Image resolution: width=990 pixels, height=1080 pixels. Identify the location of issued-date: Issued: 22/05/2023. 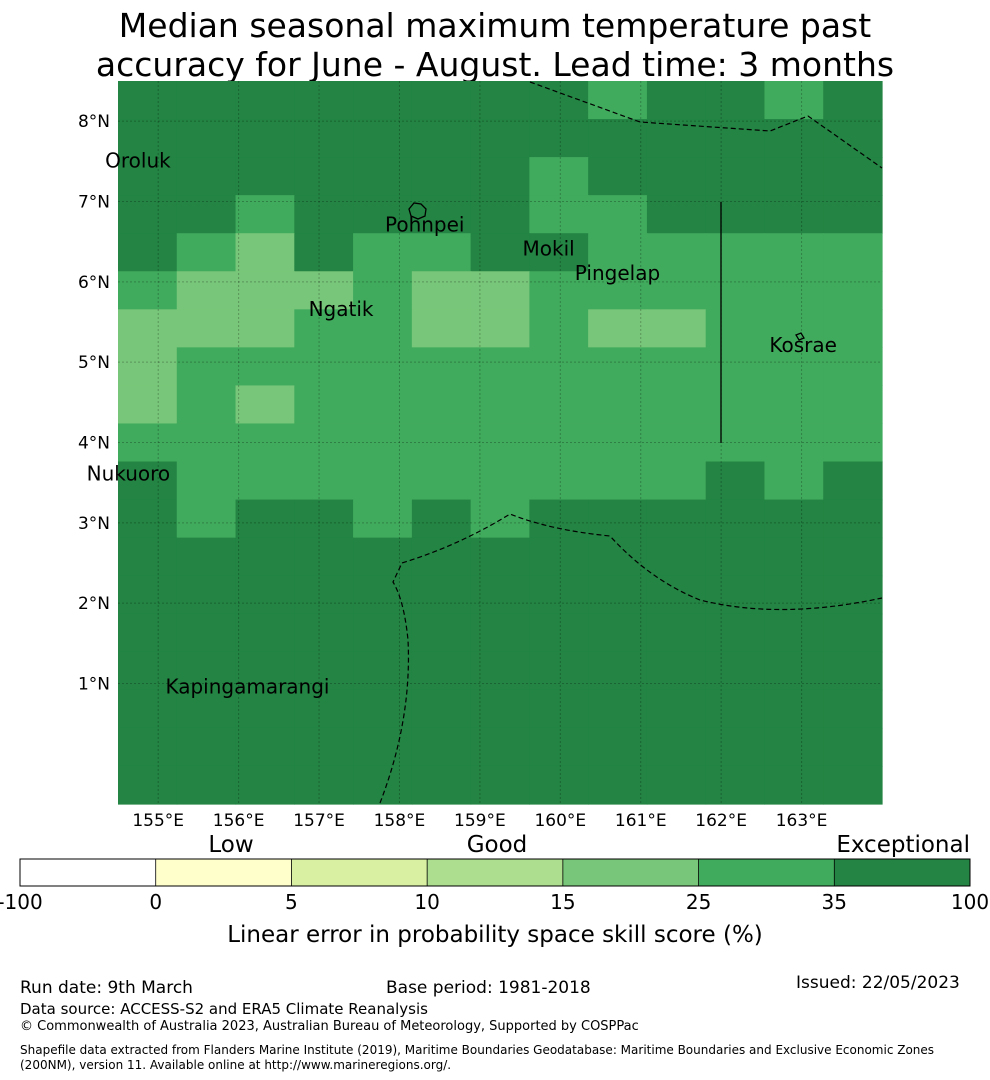
(878, 983).